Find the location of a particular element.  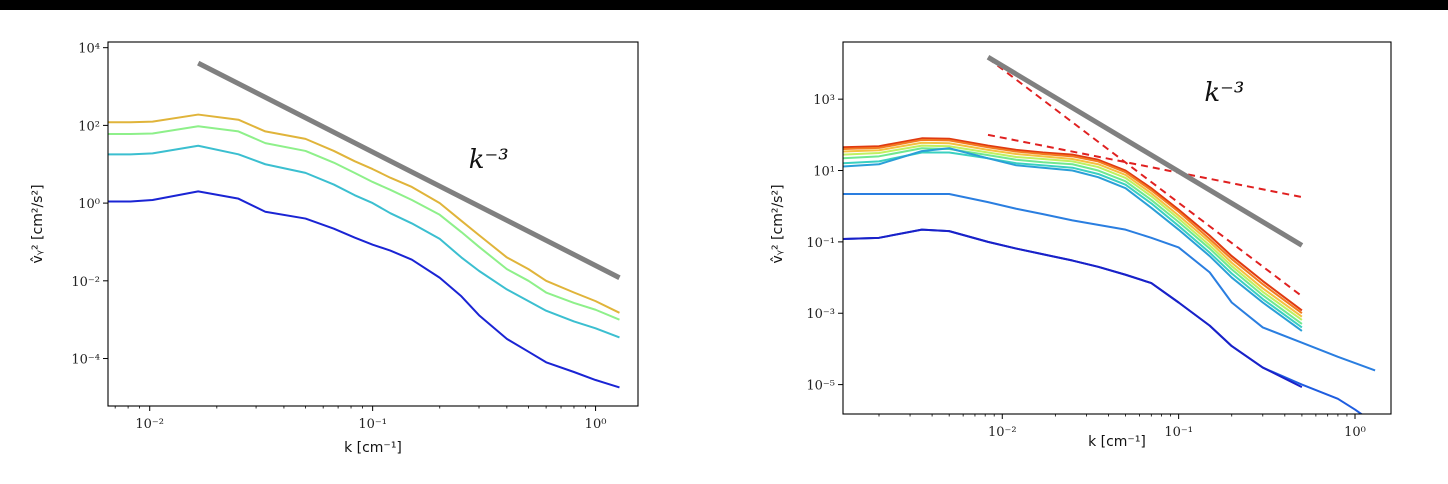

y-tick-label: 10² is located at coordinates (89, 126).